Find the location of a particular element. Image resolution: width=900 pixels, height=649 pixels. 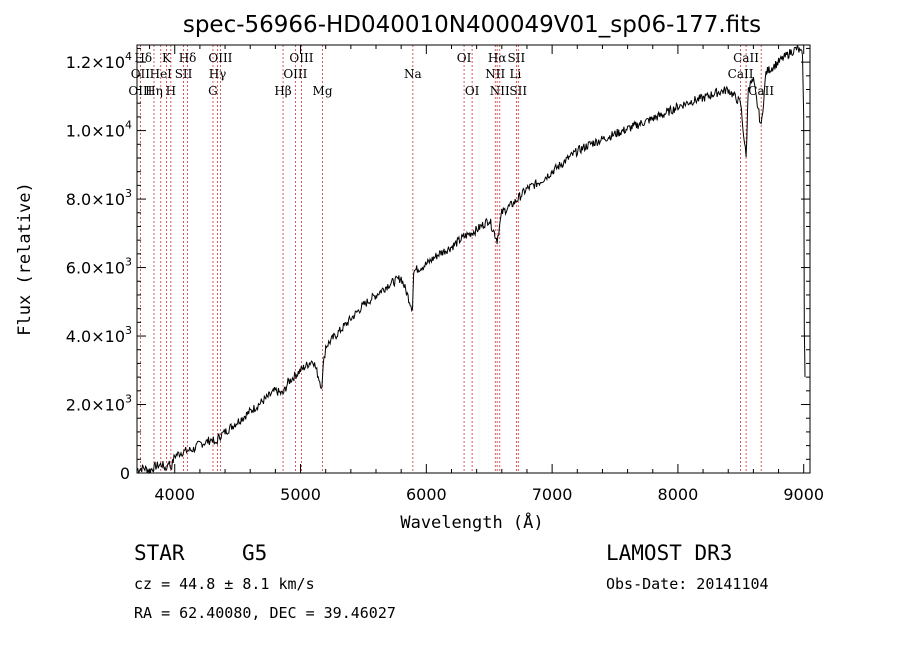

x-tick-label-4: 8000 is located at coordinates (678, 494).